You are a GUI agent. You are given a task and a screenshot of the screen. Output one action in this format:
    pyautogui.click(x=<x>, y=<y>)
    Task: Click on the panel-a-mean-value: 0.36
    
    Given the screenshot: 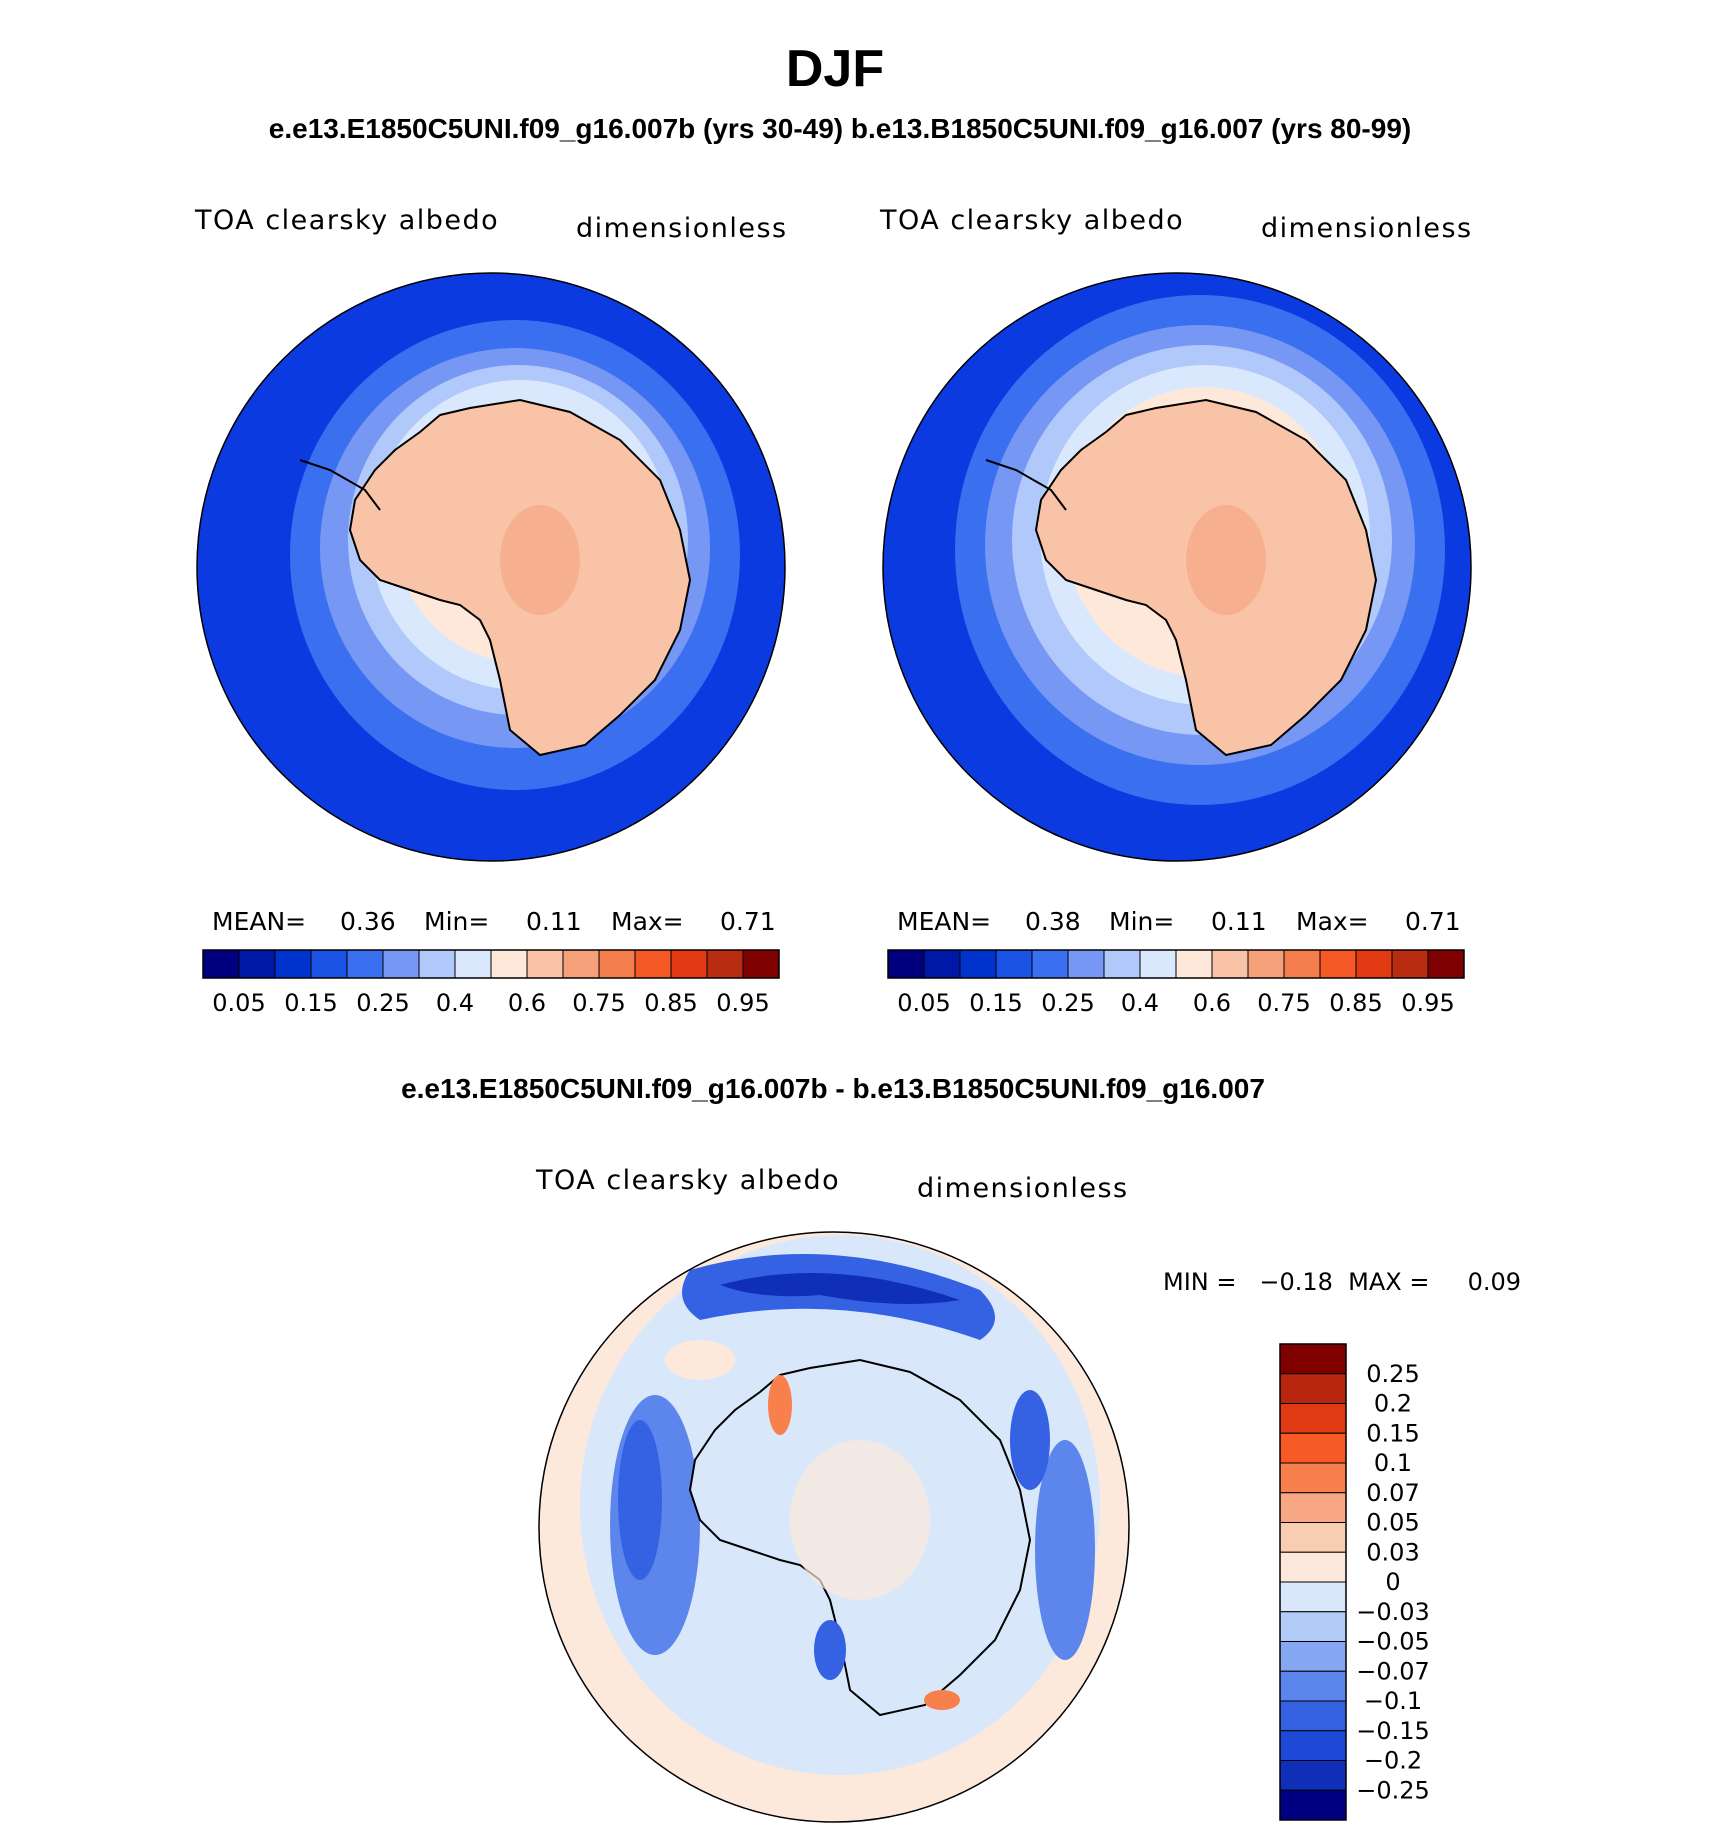 What is the action you would take?
    pyautogui.click(x=368, y=921)
    